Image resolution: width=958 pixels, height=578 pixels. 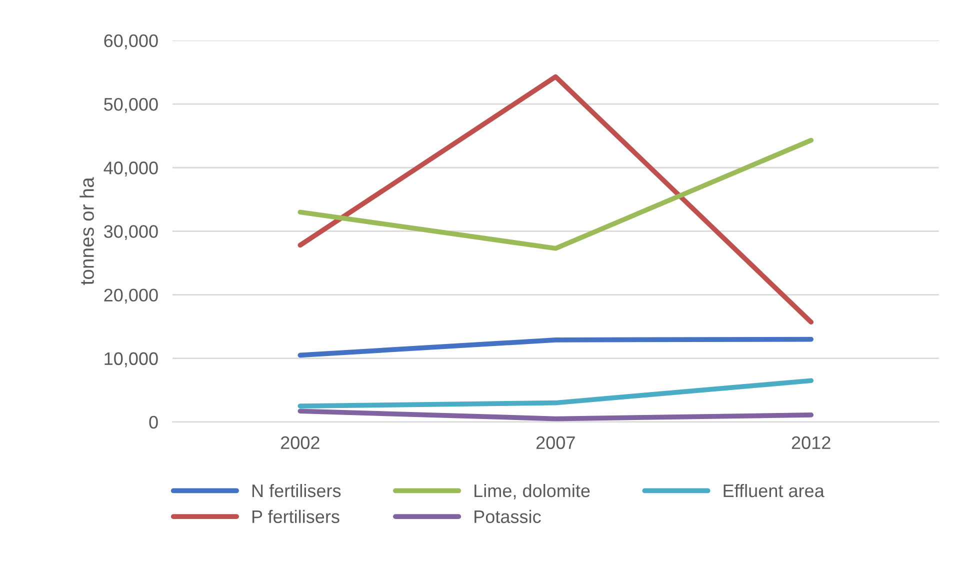 What do you see at coordinates (296, 517) in the screenshot?
I see `legend-label: P fertilisers` at bounding box center [296, 517].